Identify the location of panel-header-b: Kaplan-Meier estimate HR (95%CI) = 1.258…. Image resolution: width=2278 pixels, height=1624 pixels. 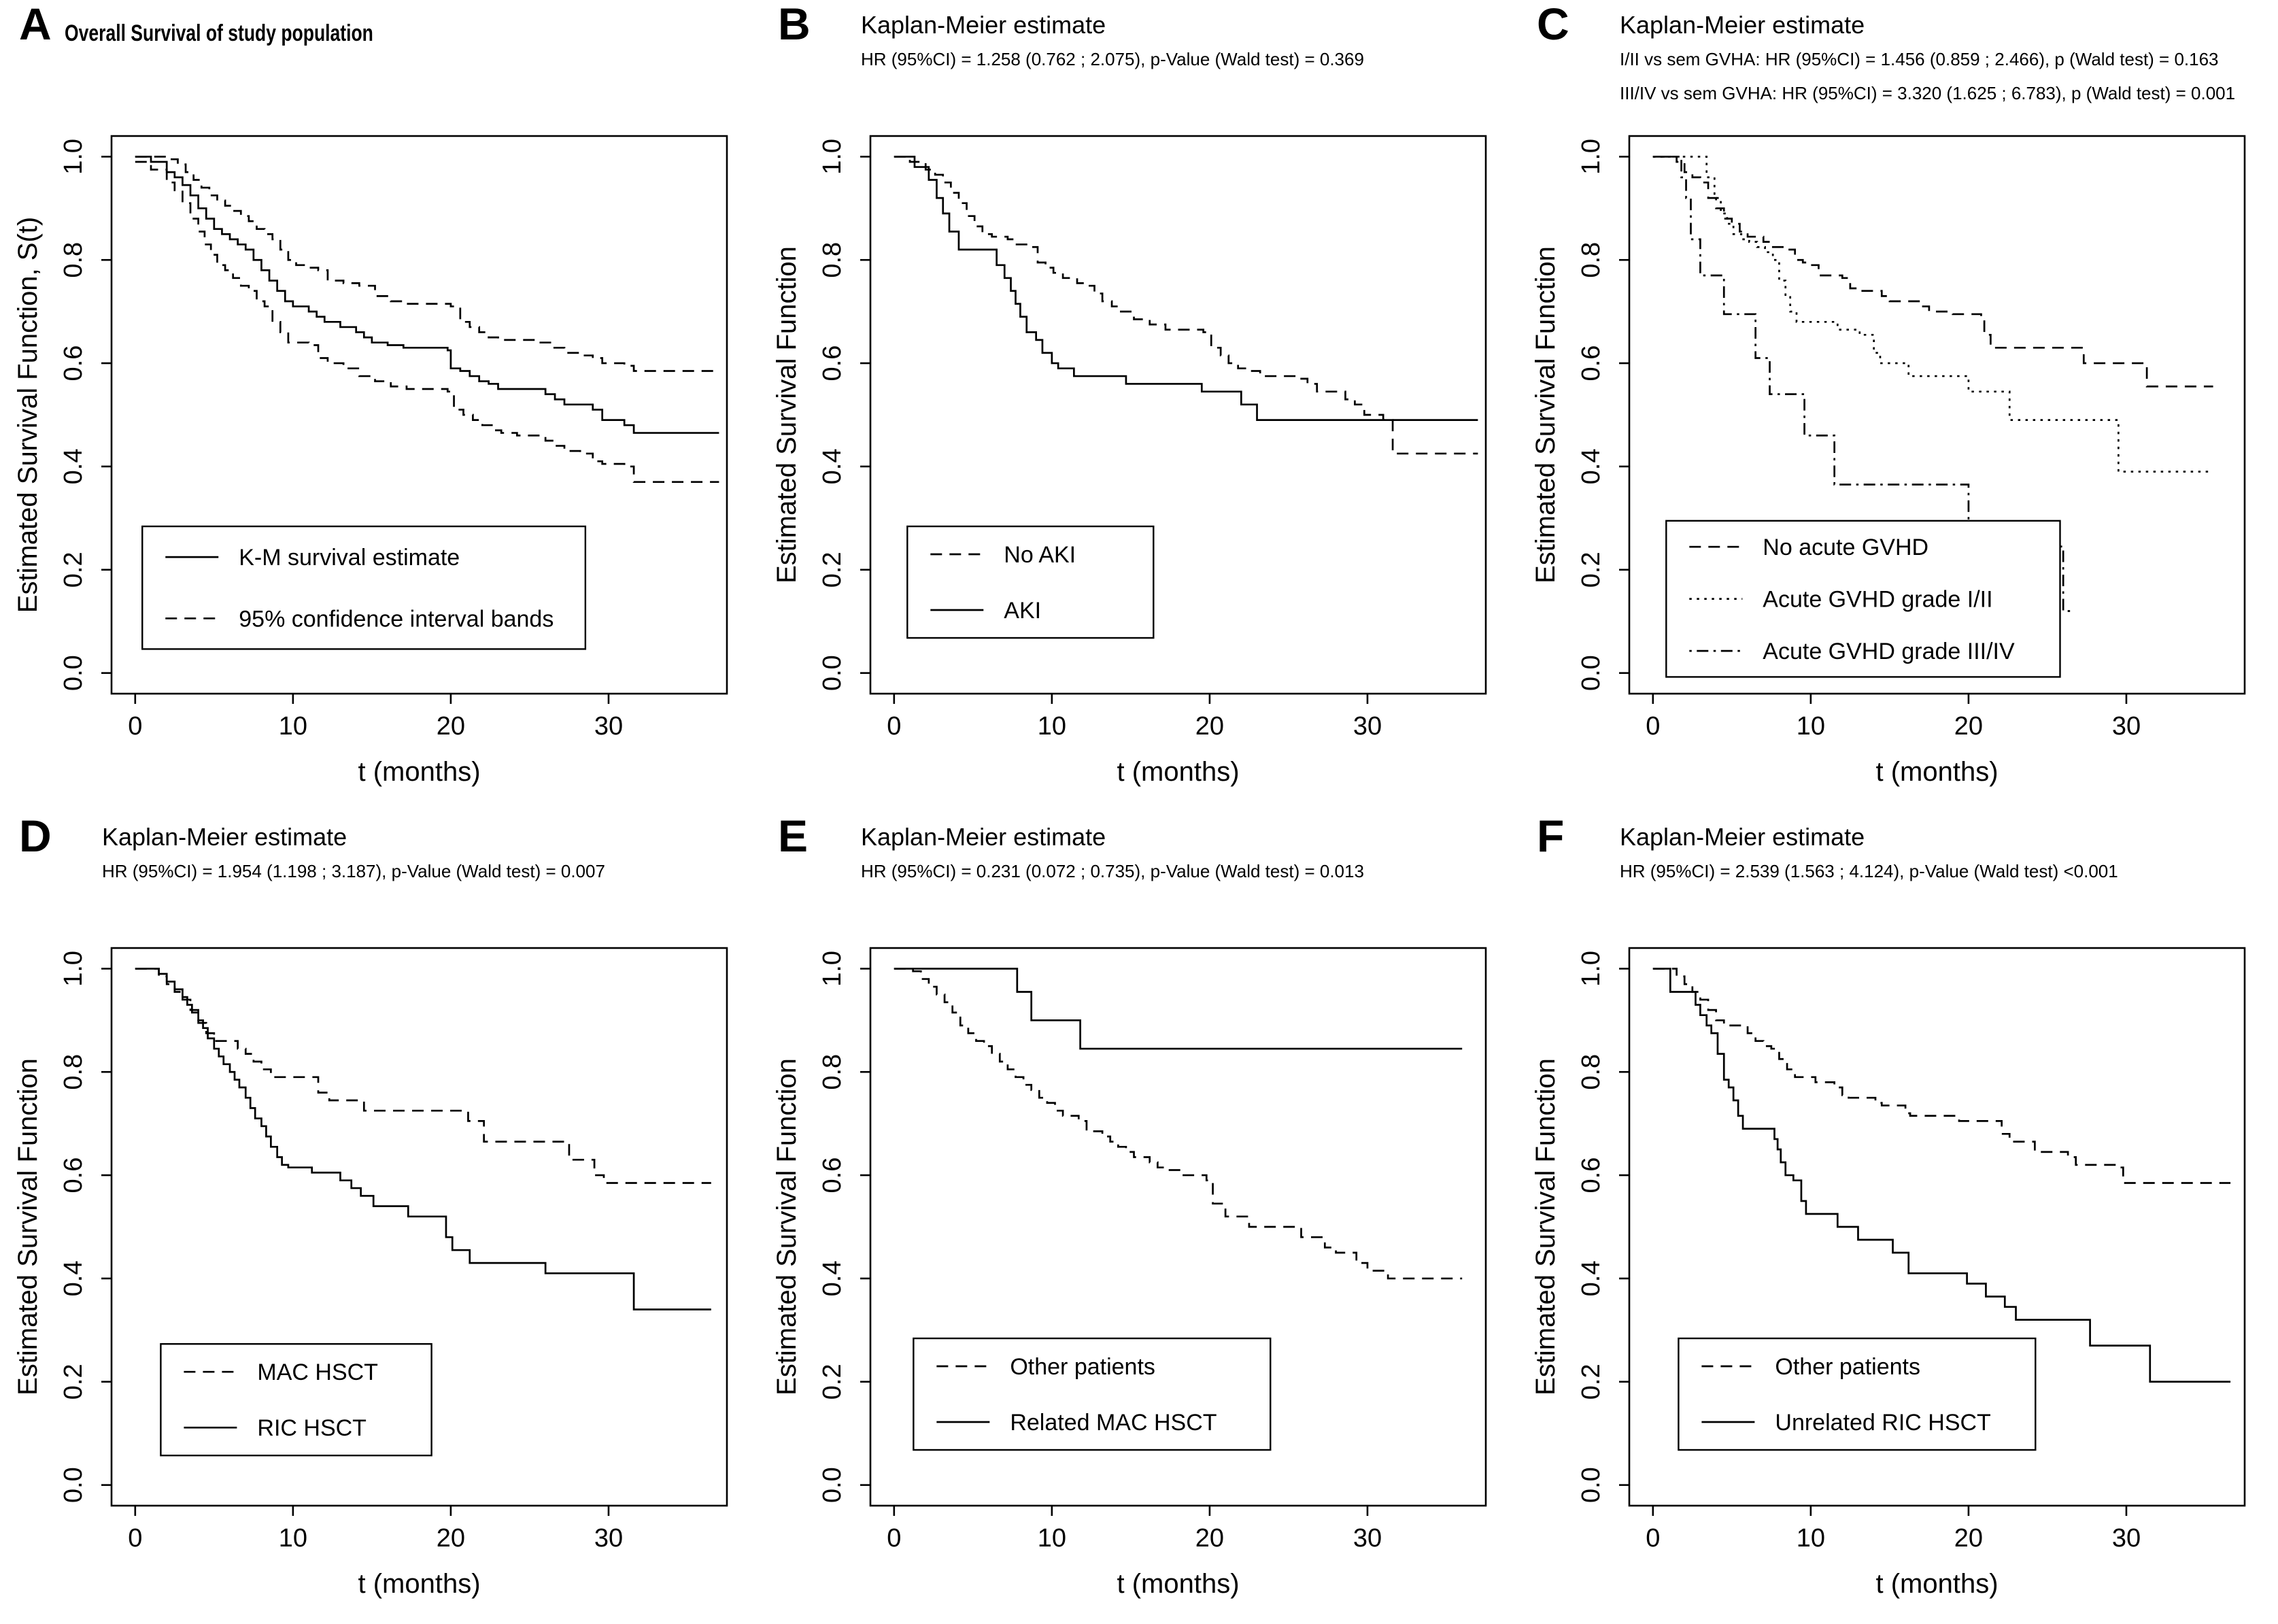
(1139, 60).